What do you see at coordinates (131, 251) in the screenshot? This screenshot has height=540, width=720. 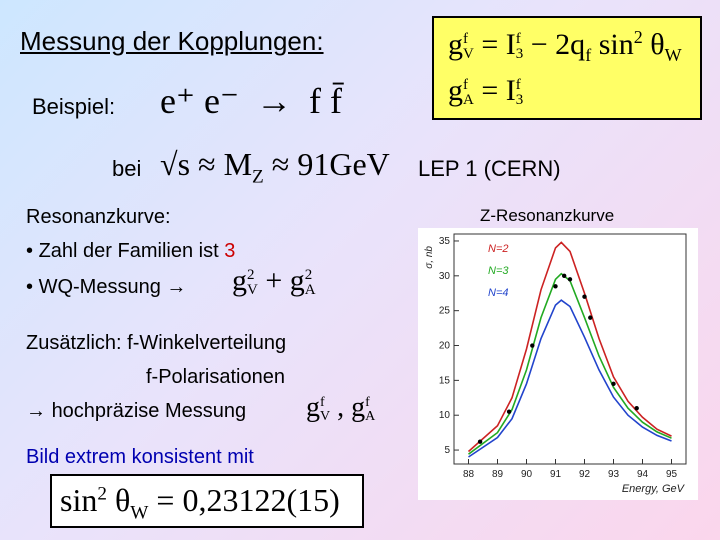 I see `bullet-families: • Zahl der Familien ist 3` at bounding box center [131, 251].